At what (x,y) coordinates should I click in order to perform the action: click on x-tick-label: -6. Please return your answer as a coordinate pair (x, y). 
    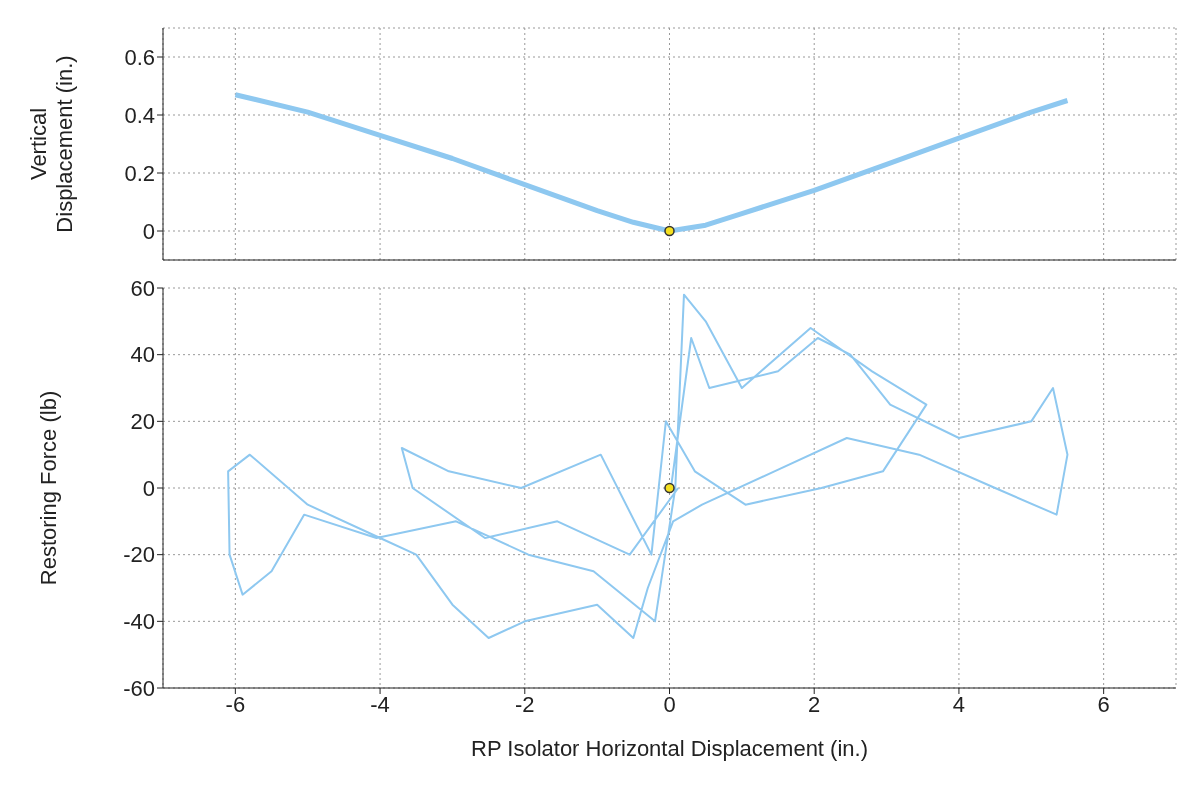
    Looking at the image, I should click on (235, 704).